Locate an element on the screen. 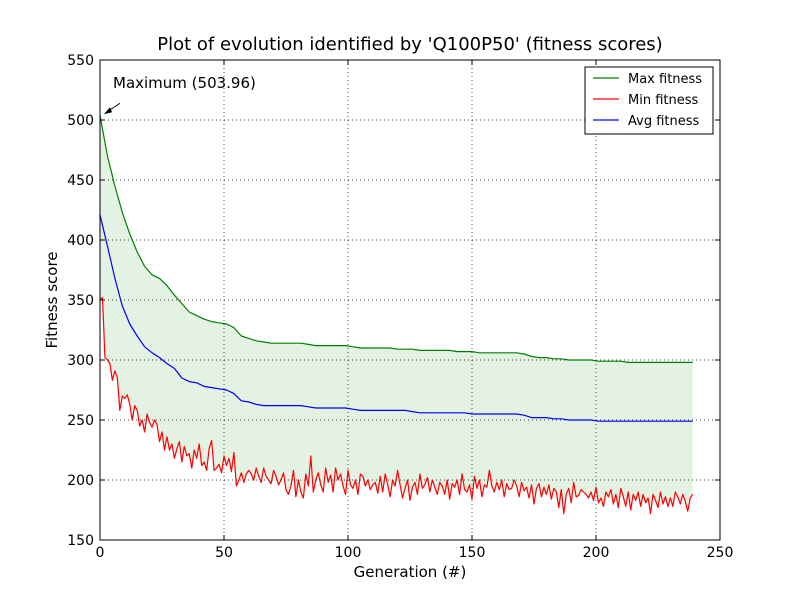 Image resolution: width=800 pixels, height=600 pixels. y-axis-title: Fitness score is located at coordinates (52, 299).